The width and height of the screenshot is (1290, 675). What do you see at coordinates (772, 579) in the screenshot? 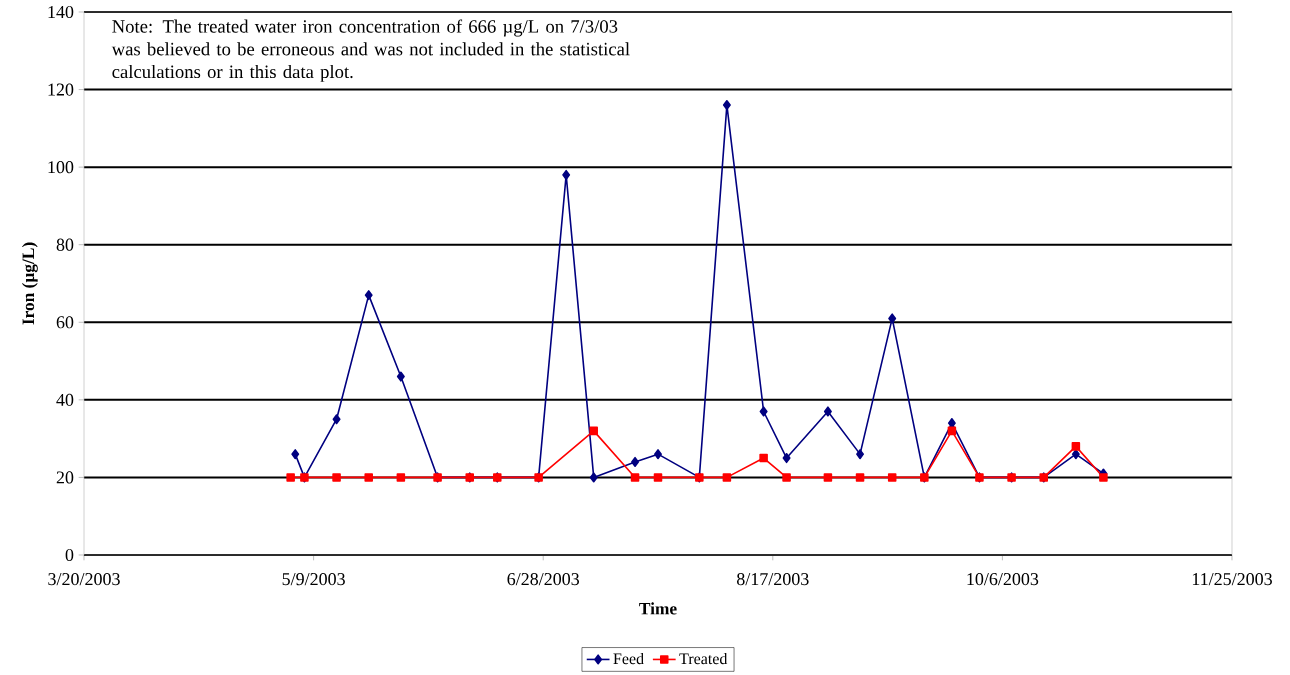
I see `x-tick-label: 8/17/2003` at bounding box center [772, 579].